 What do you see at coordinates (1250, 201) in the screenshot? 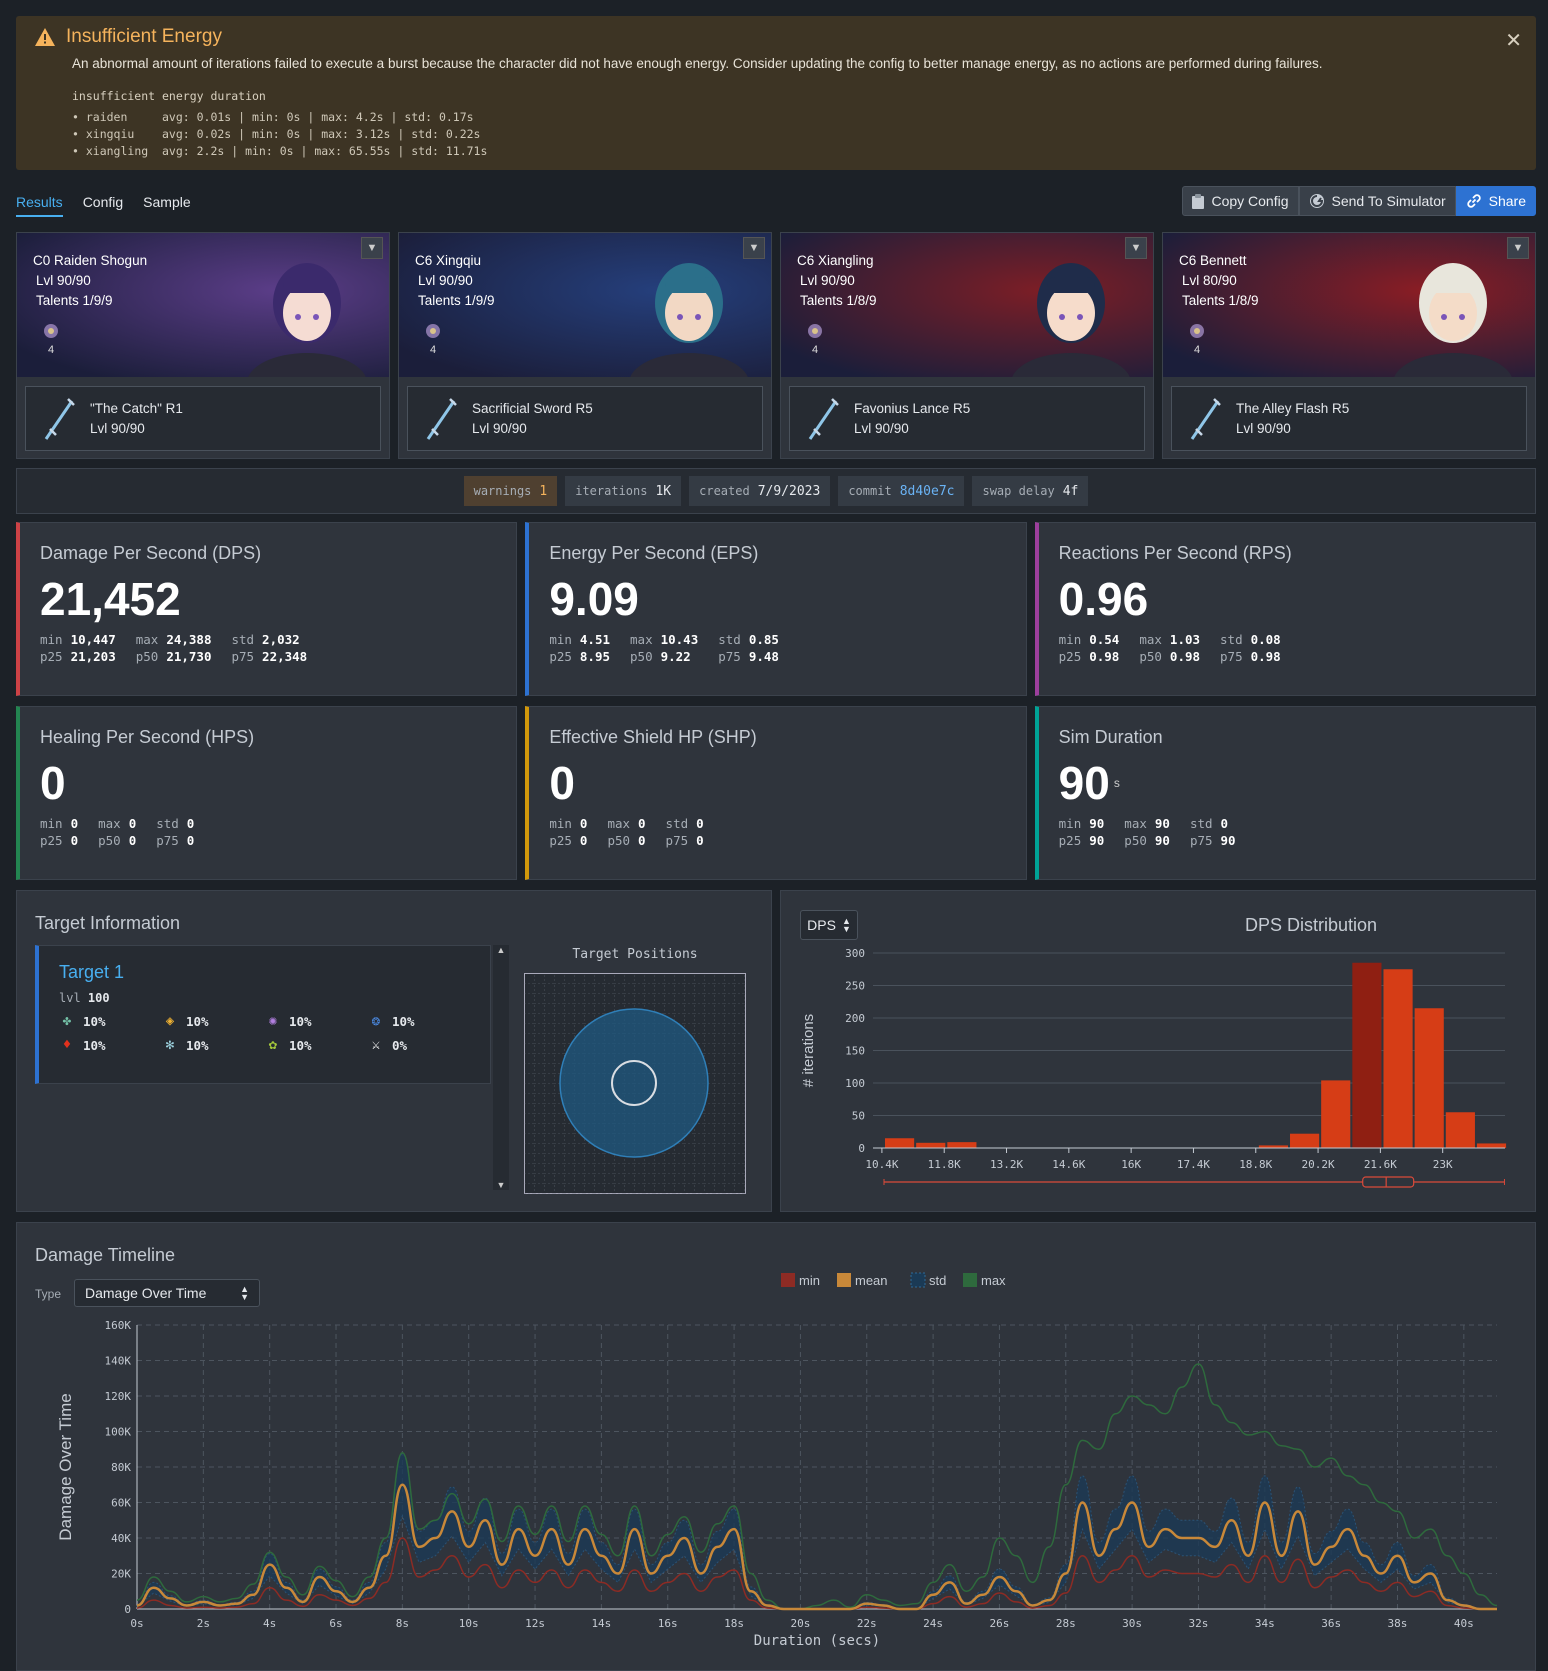
I see `copy-config-label: Copy Config` at bounding box center [1250, 201].